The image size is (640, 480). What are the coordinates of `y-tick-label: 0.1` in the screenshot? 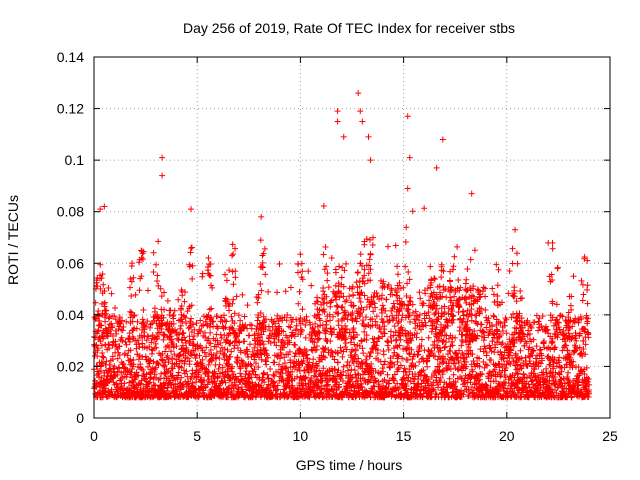 It's located at (75, 160).